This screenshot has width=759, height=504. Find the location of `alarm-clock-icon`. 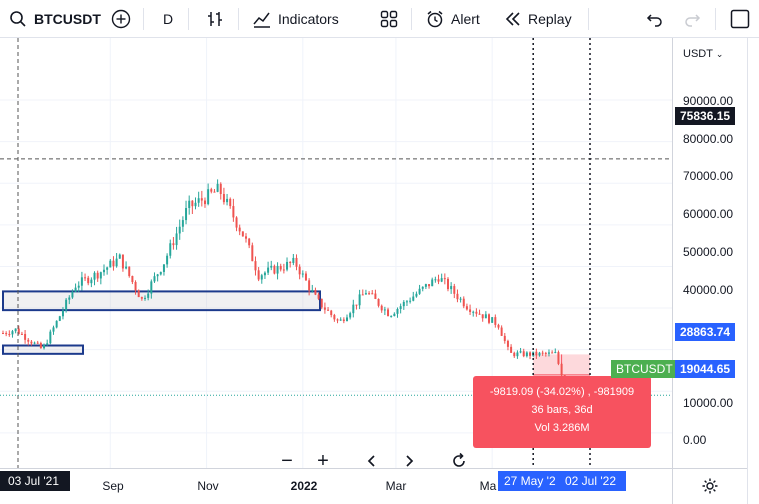

alarm-clock-icon is located at coordinates (435, 19).